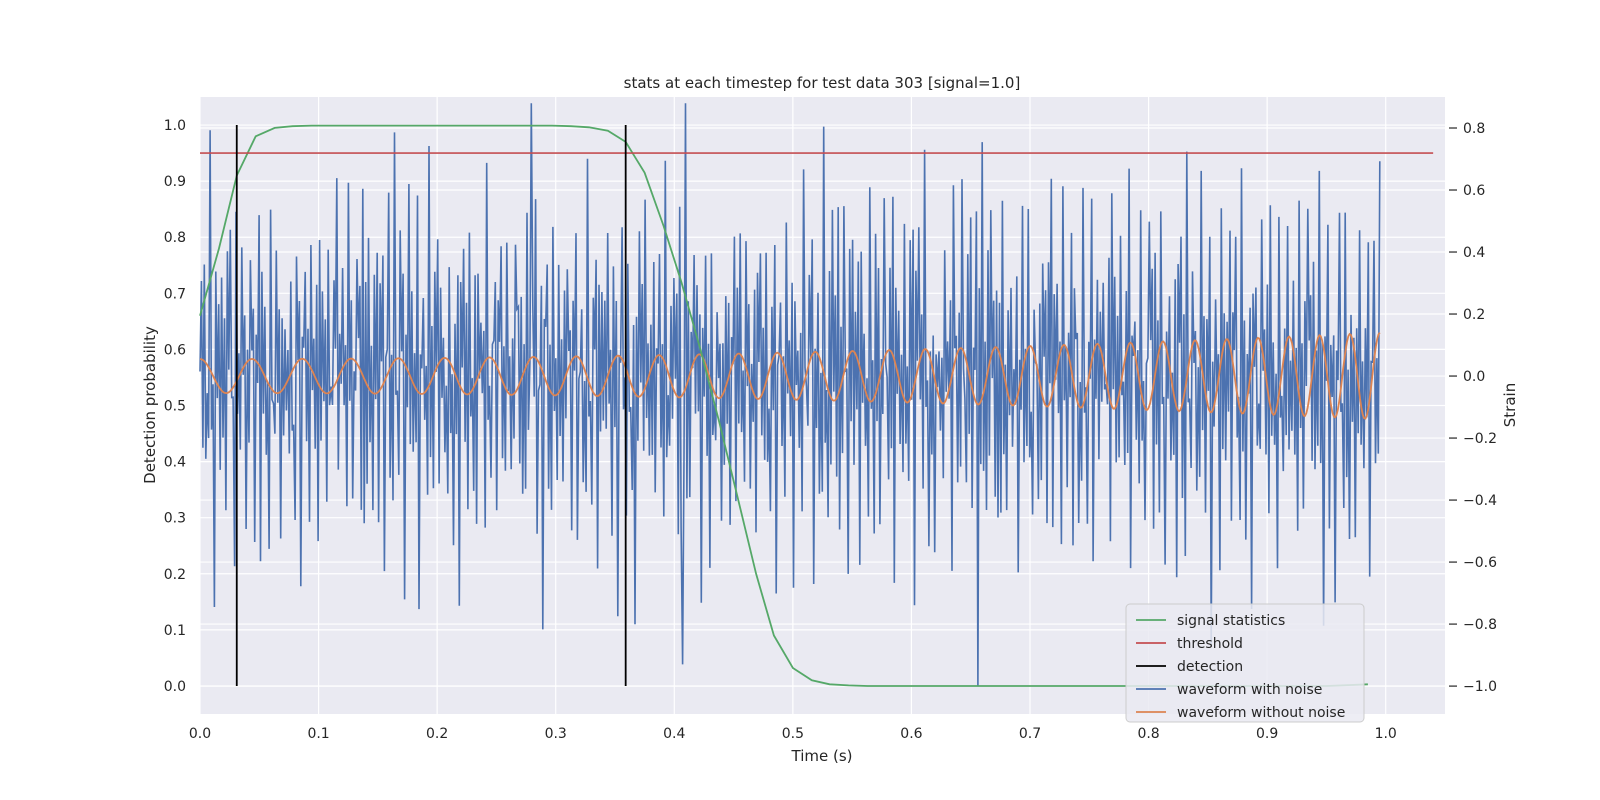 This screenshot has height=800, width=1600. I want to click on x-tick-label: 0.2, so click(437, 734).